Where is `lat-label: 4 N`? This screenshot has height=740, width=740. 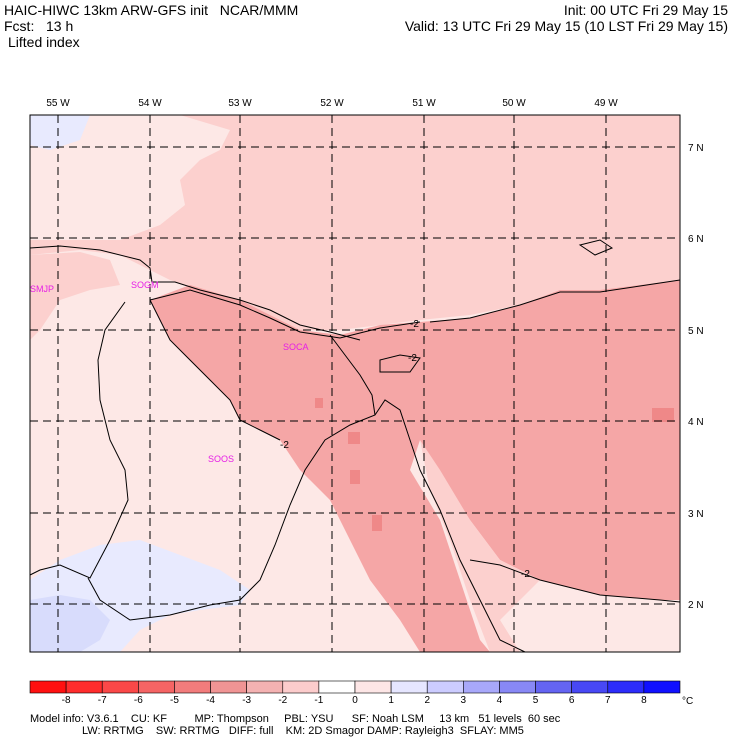 lat-label: 4 N is located at coordinates (696, 422).